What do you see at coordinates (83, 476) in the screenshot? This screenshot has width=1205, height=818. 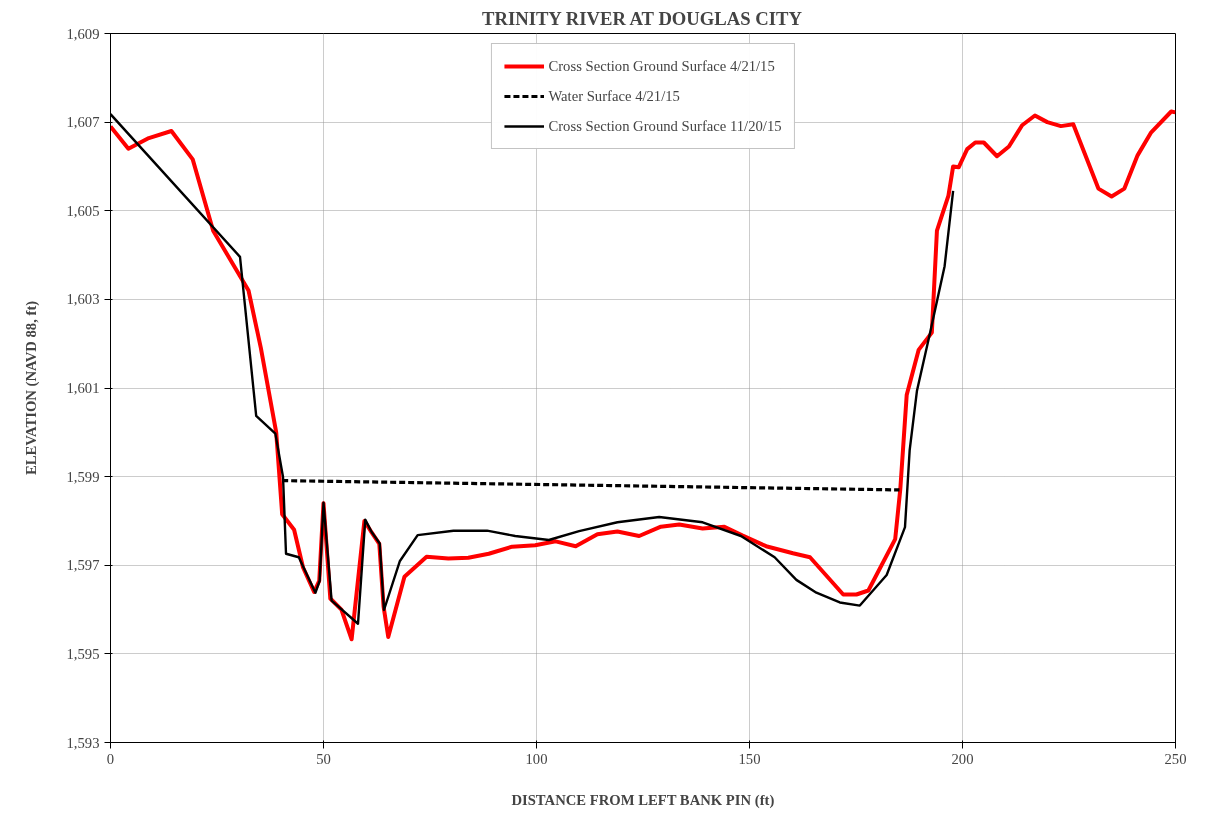 I see `y-tick-label: 1,599` at bounding box center [83, 476].